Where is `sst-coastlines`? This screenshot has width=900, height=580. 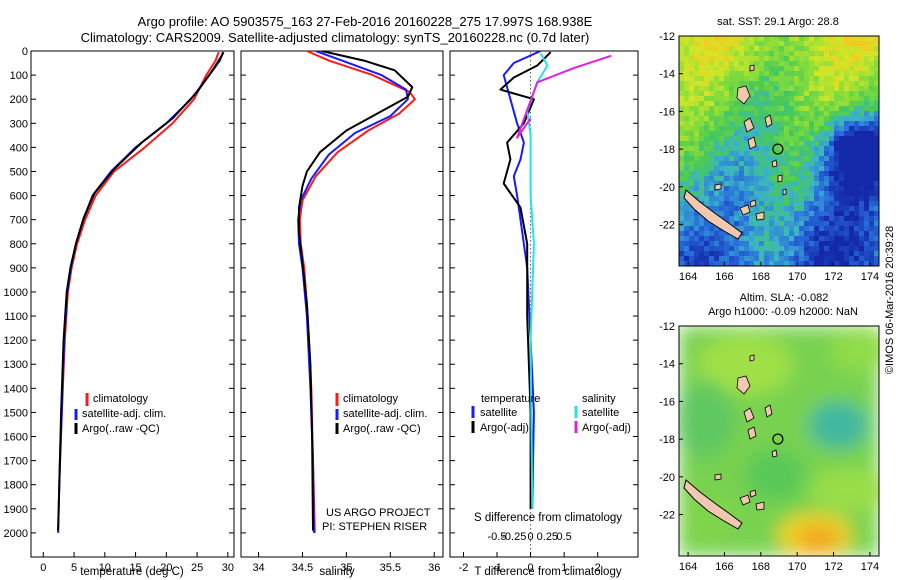
sst-coastlines is located at coordinates (735, 152).